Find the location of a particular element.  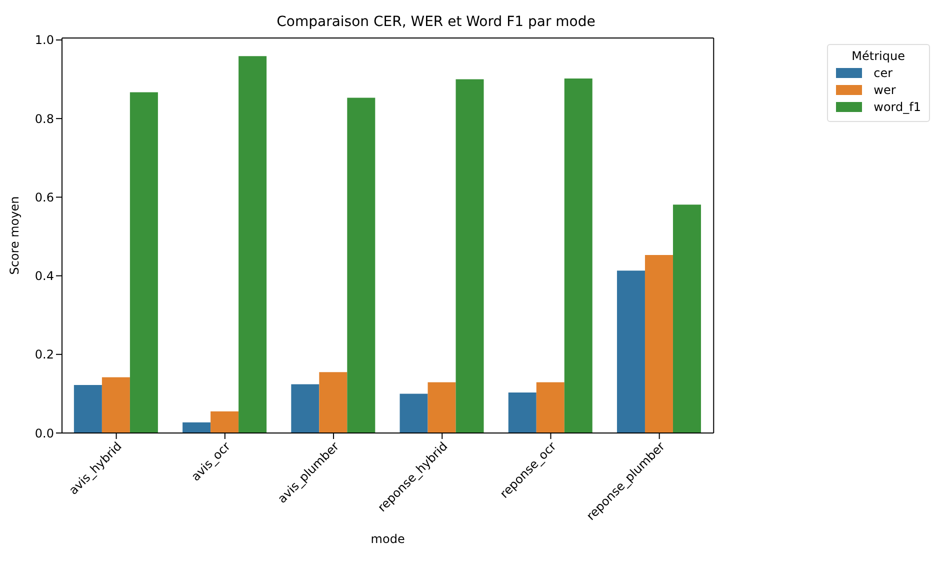

y-tick-label: 0.2 is located at coordinates (44, 355).